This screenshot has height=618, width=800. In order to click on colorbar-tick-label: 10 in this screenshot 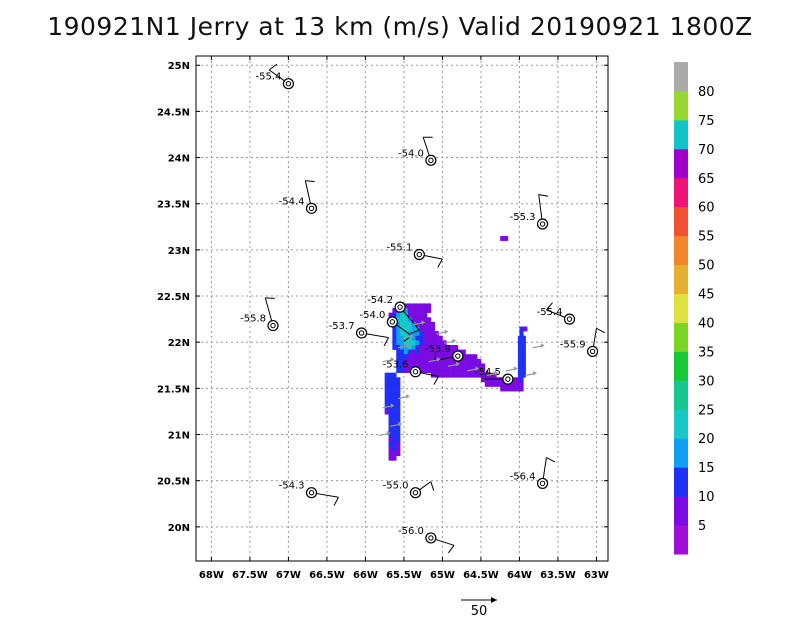, I will do `click(706, 497)`.